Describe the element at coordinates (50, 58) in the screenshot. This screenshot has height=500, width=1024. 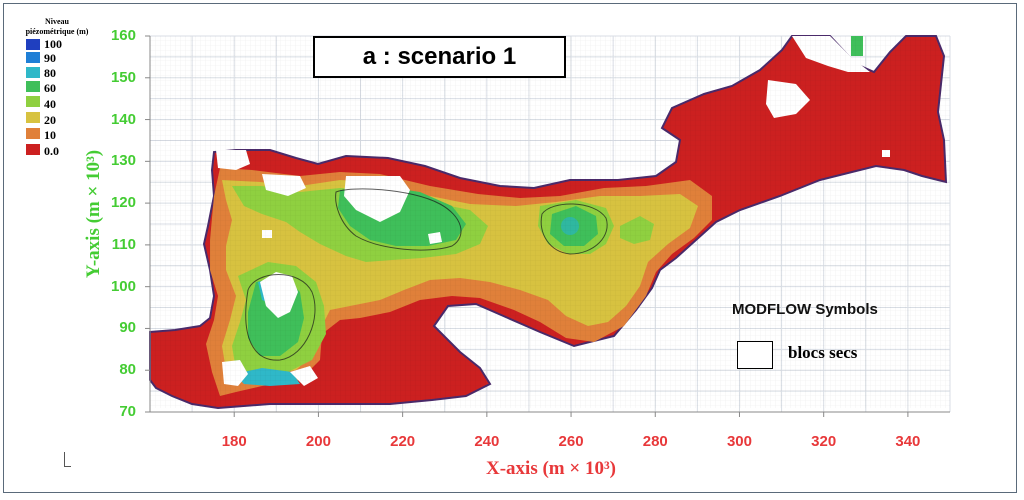
I see `legend-label: 90` at that location.